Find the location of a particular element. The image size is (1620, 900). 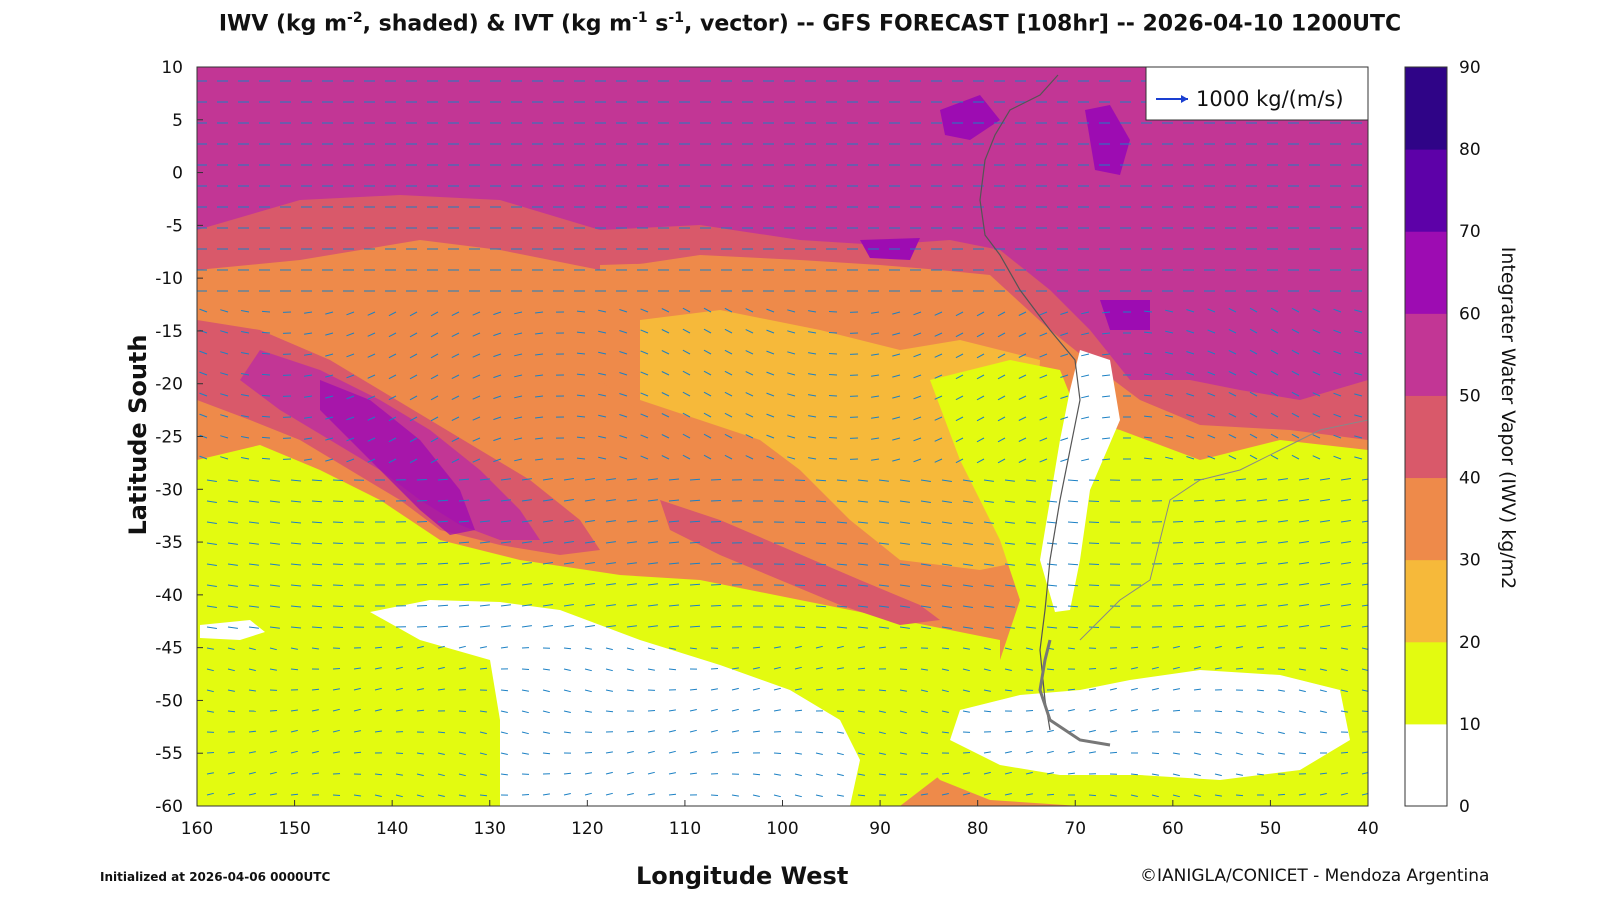

x-tick-label: 60 is located at coordinates (1173, 829).